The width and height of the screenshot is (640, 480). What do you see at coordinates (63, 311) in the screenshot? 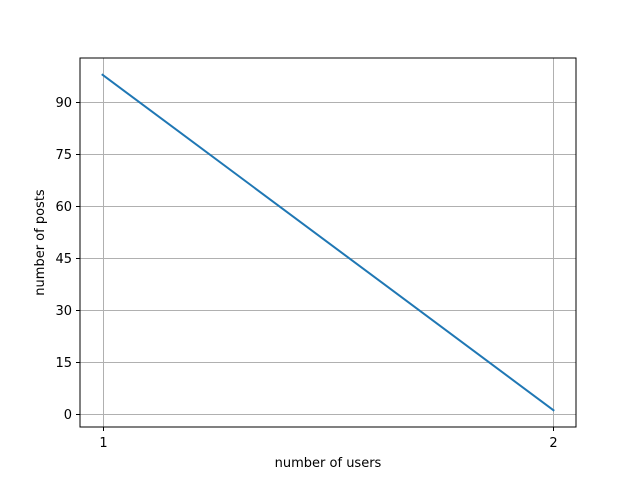
I see `y-tick-label: 30` at bounding box center [63, 311].